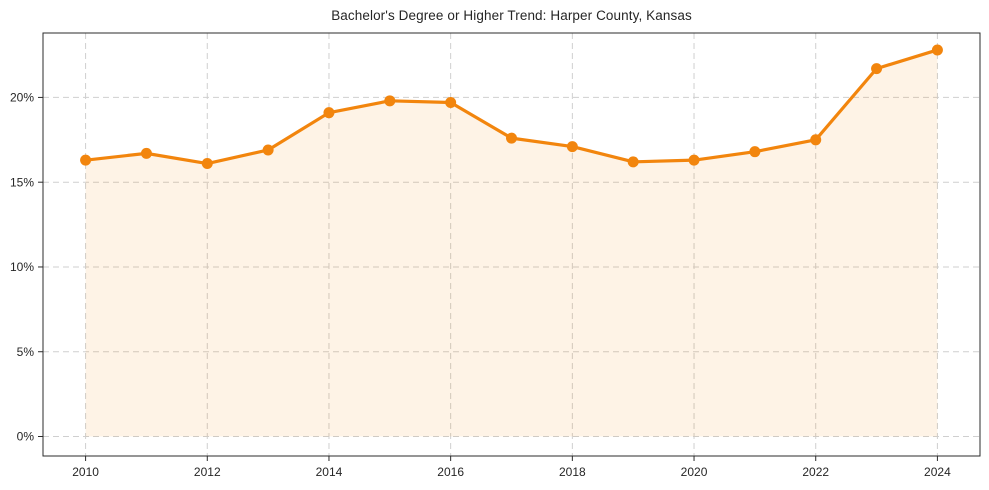  Describe the element at coordinates (26, 437) in the screenshot. I see `y-tick-label: 0%` at that location.